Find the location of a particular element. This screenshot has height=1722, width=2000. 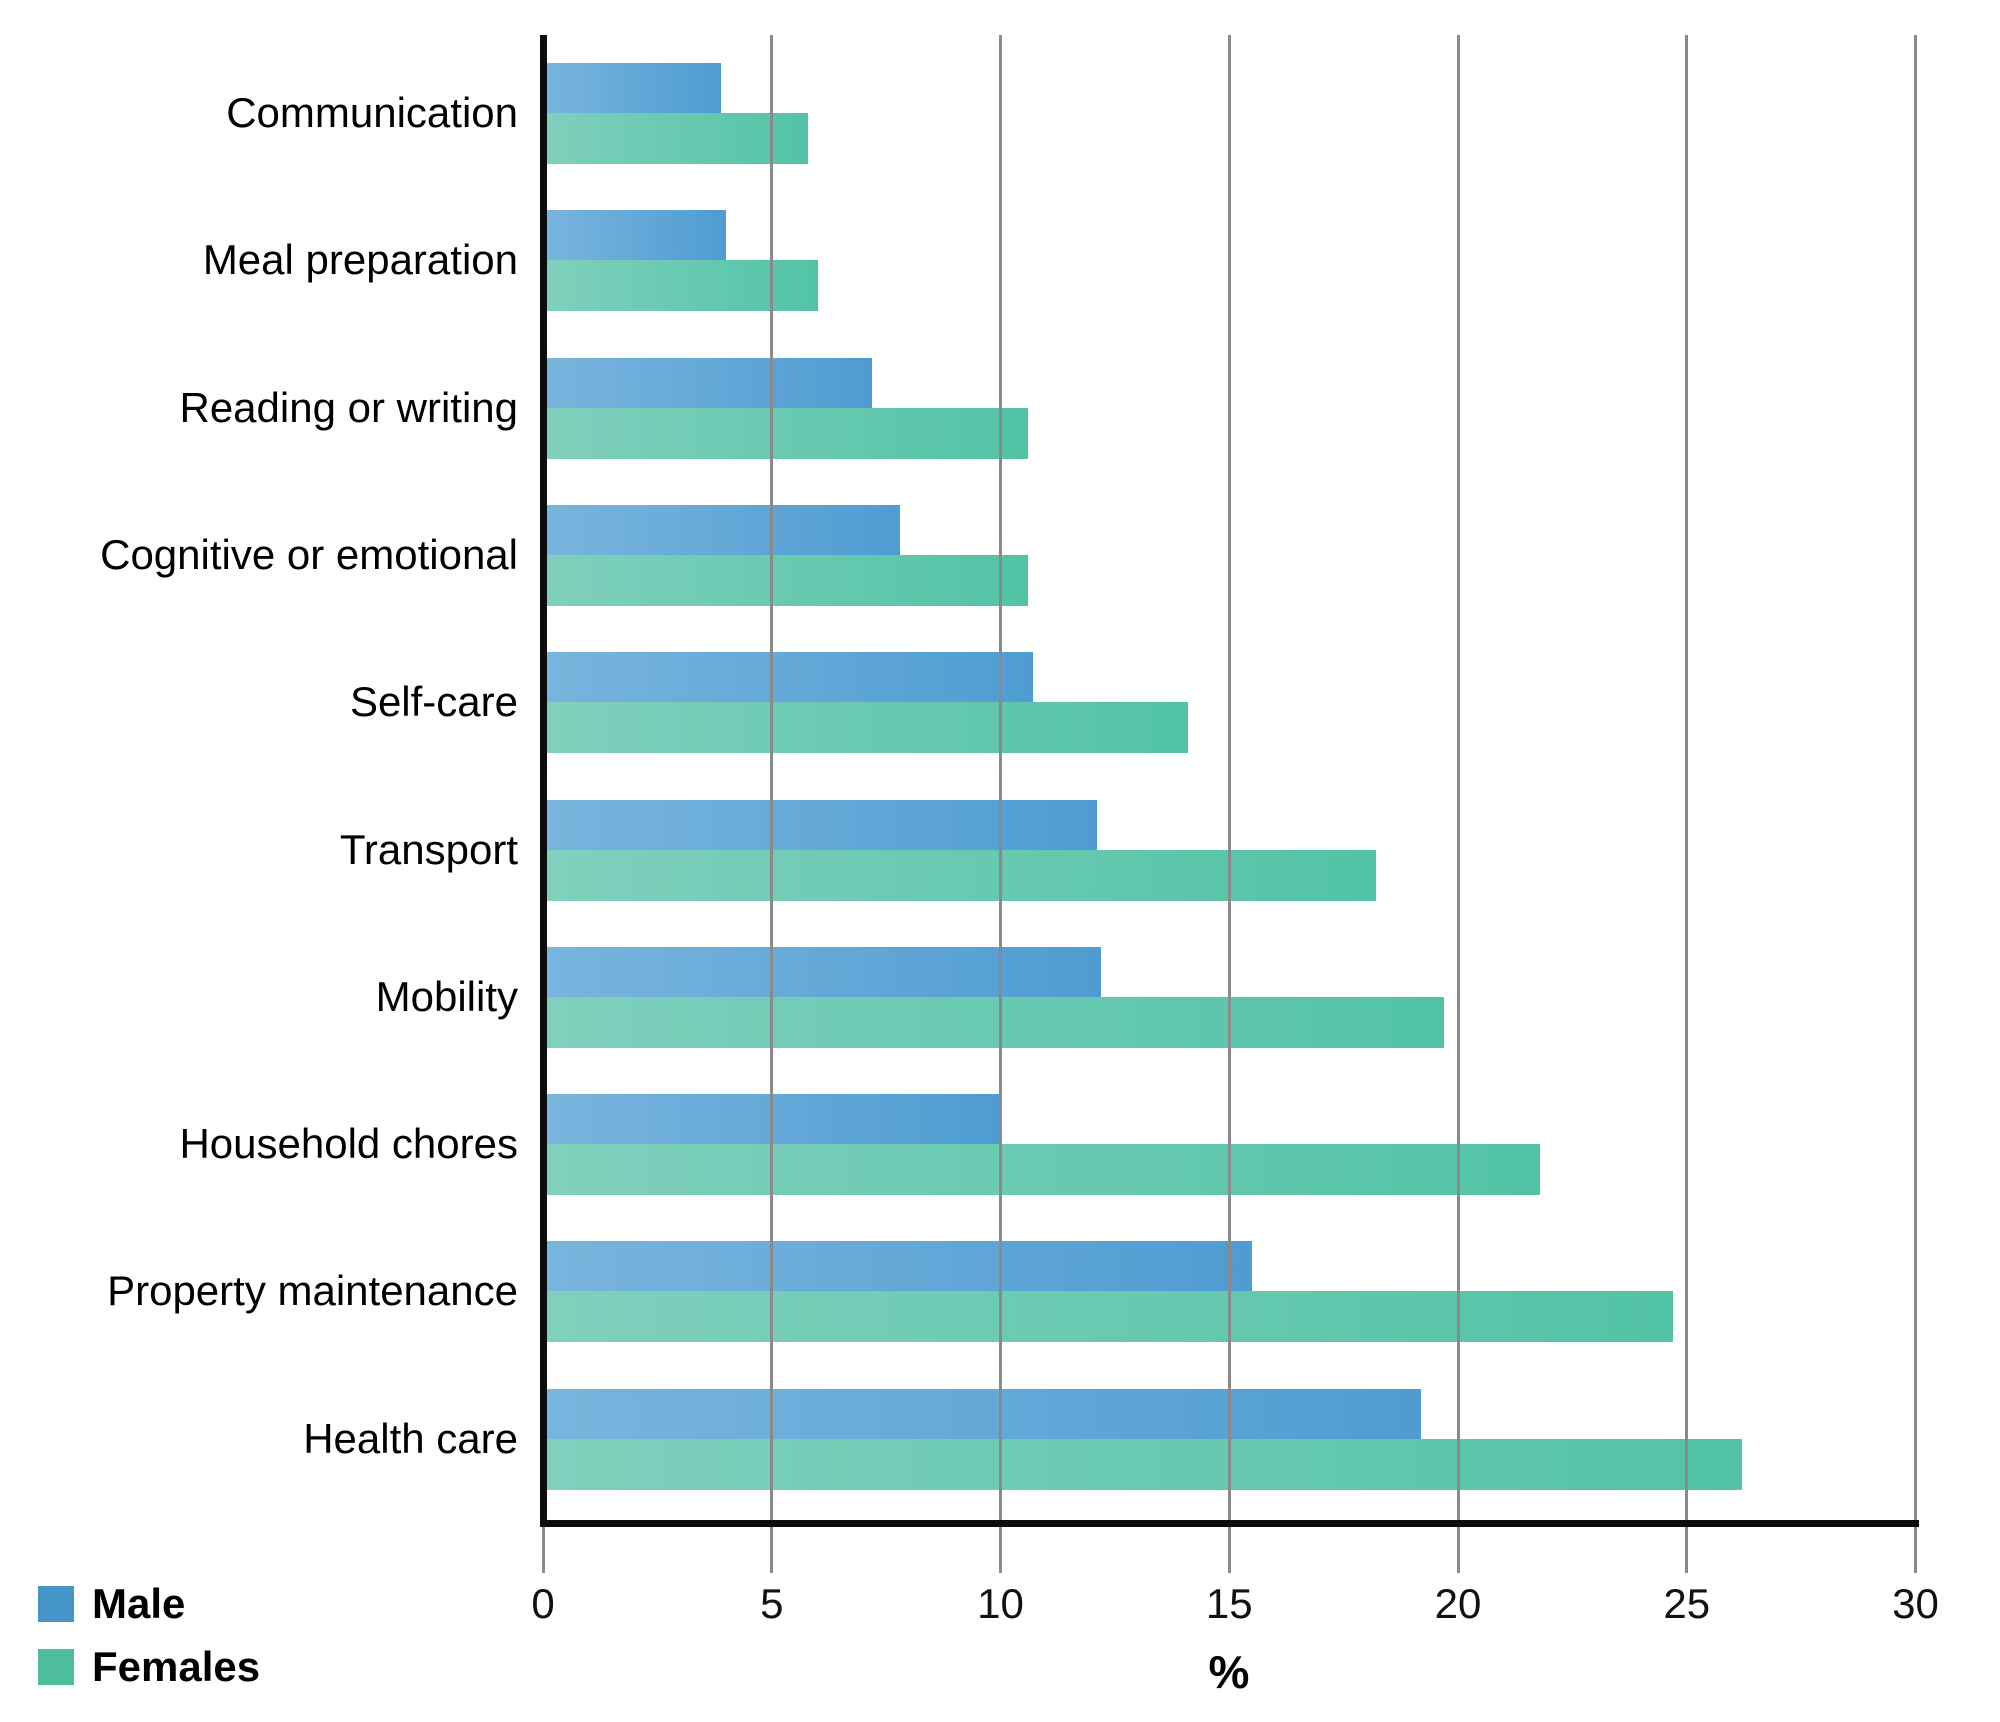

bar-male-self-care is located at coordinates (788, 677).